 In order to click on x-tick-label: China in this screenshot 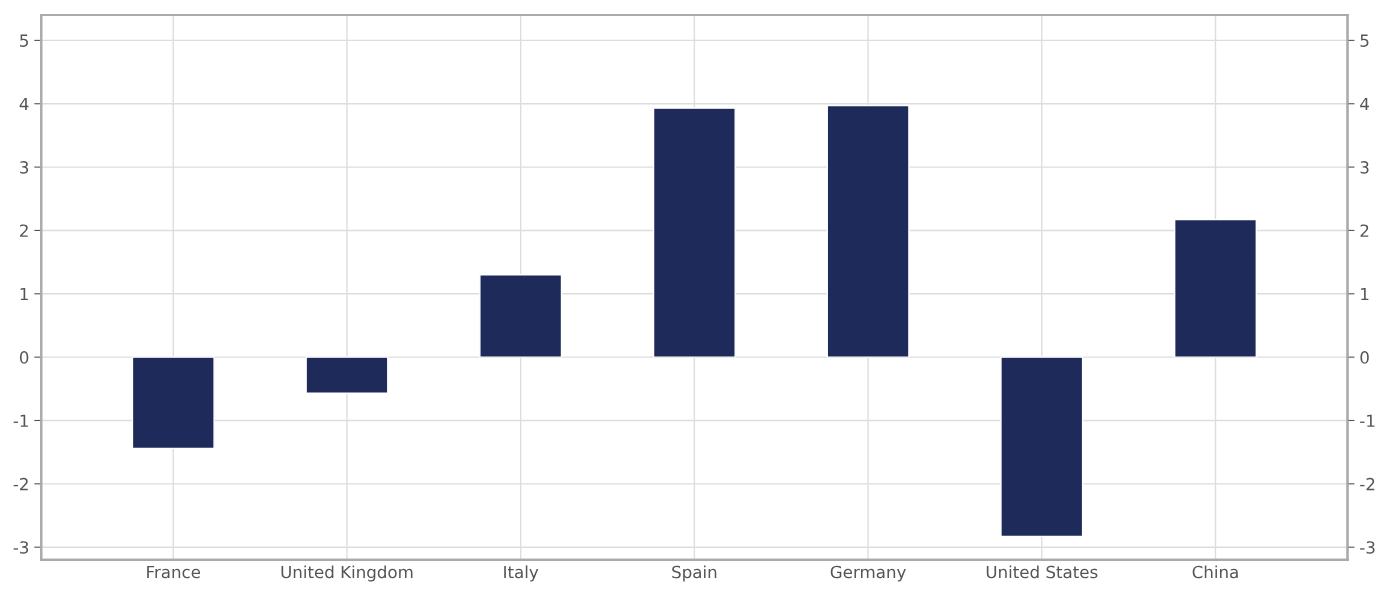, I will do `click(1215, 572)`.